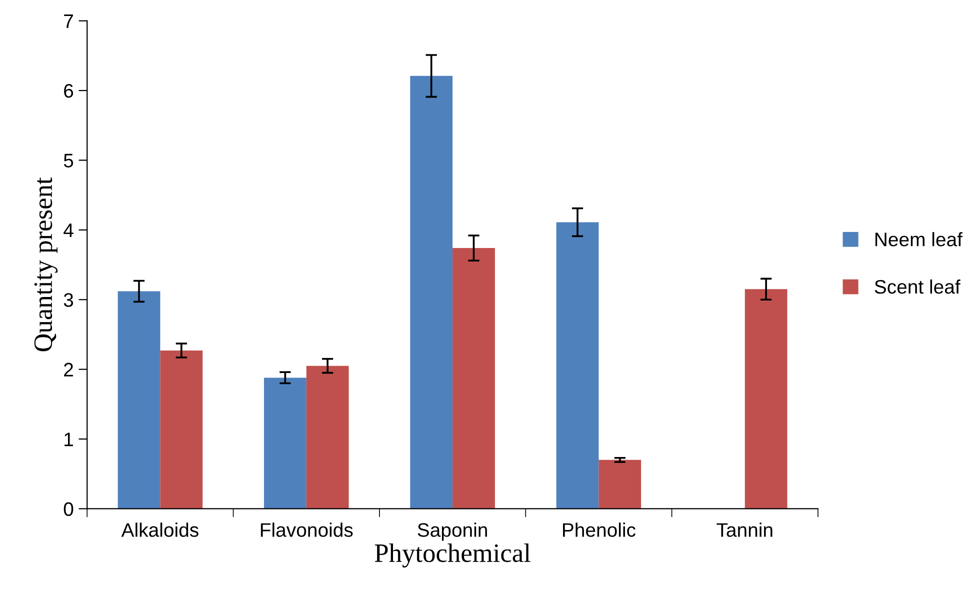 The width and height of the screenshot is (968, 595). I want to click on y-tick-label: 1, so click(68, 439).